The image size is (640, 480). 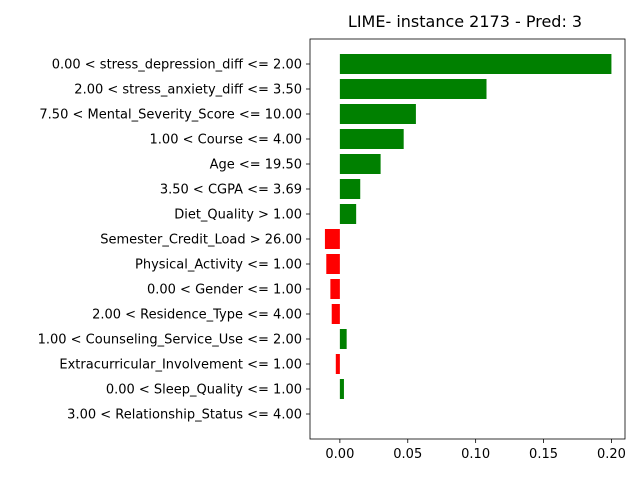 I want to click on y-tick-label: 0.00 < Sleep_Quality <= 1.00, so click(x=204, y=390).